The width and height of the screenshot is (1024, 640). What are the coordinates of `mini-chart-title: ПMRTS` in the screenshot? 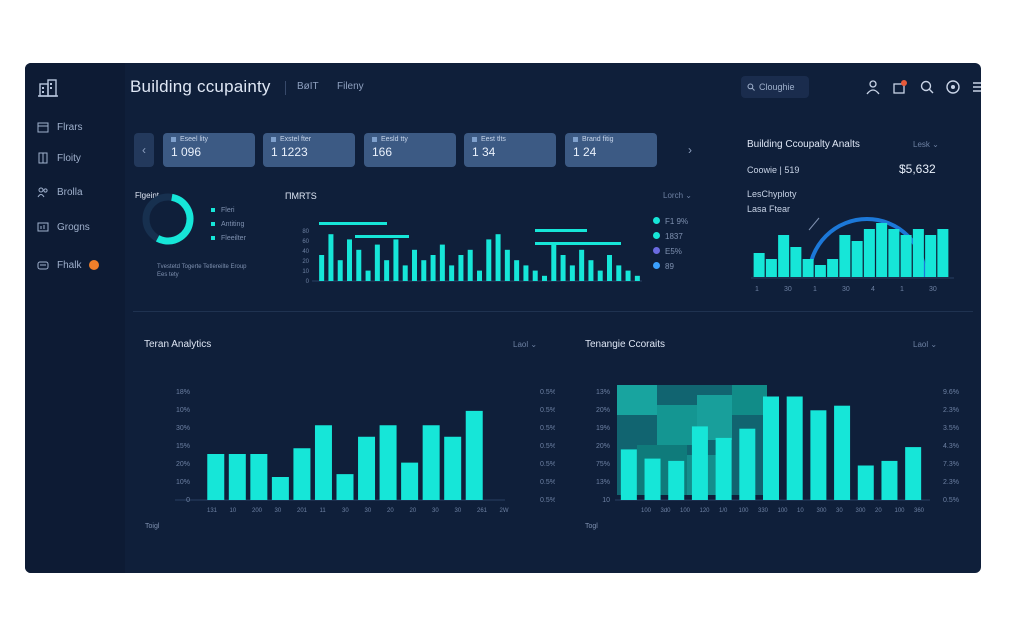 It's located at (301, 196).